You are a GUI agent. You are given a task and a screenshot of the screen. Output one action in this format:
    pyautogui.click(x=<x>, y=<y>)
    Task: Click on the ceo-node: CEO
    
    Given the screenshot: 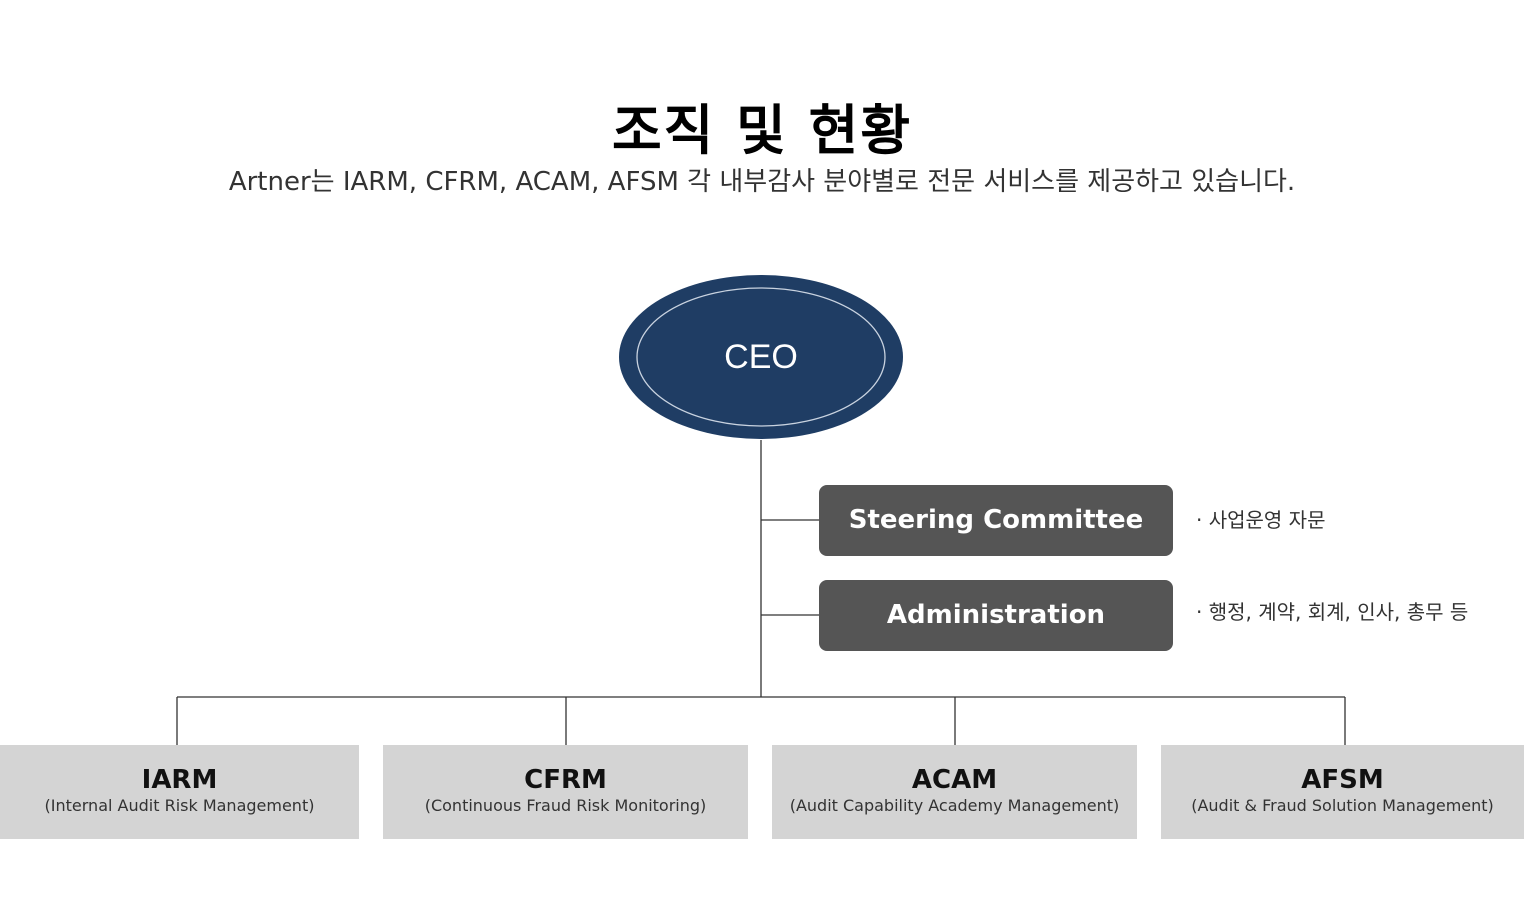 What is the action you would take?
    pyautogui.click(x=761, y=357)
    